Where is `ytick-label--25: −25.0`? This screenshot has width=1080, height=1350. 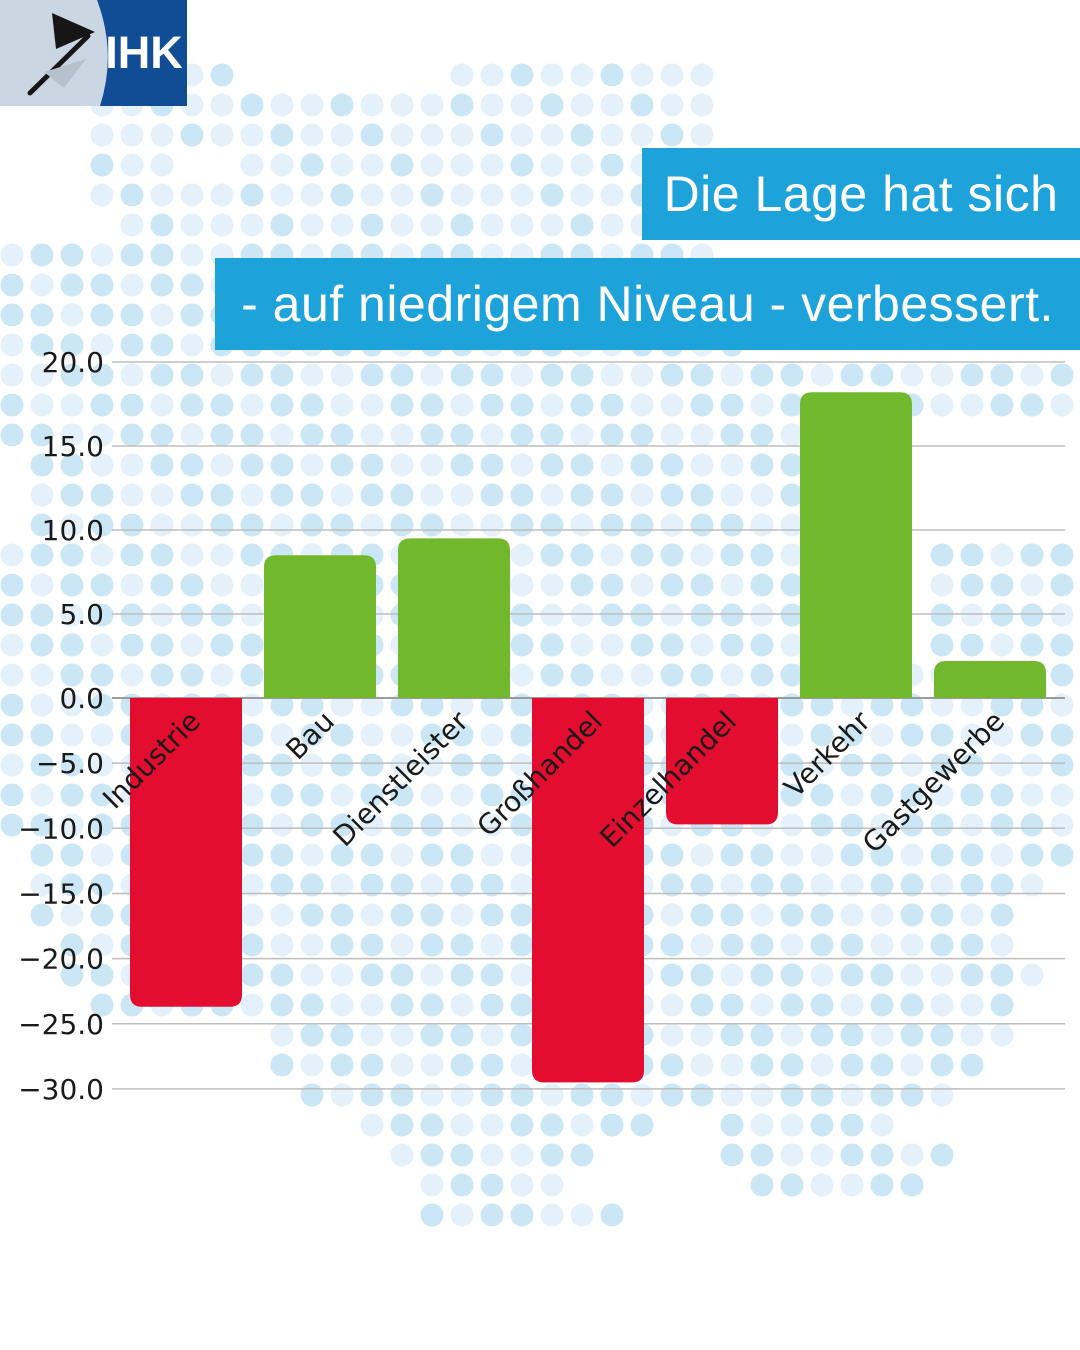 ytick-label--25: −25.0 is located at coordinates (61, 1024).